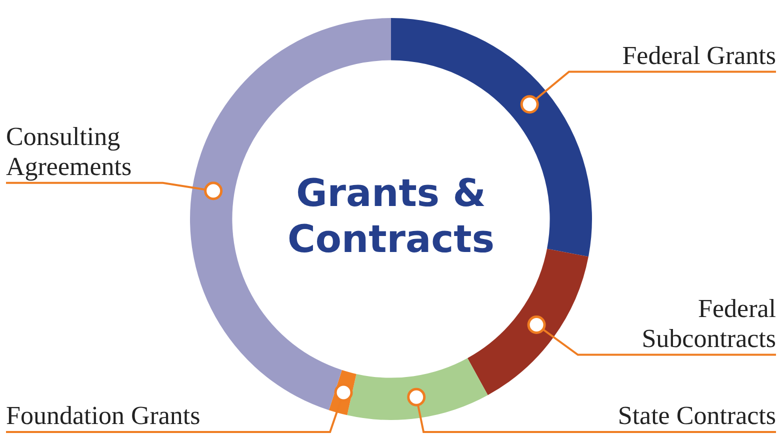  What do you see at coordinates (69, 151) in the screenshot?
I see `slice-label: Consulting Agreements` at bounding box center [69, 151].